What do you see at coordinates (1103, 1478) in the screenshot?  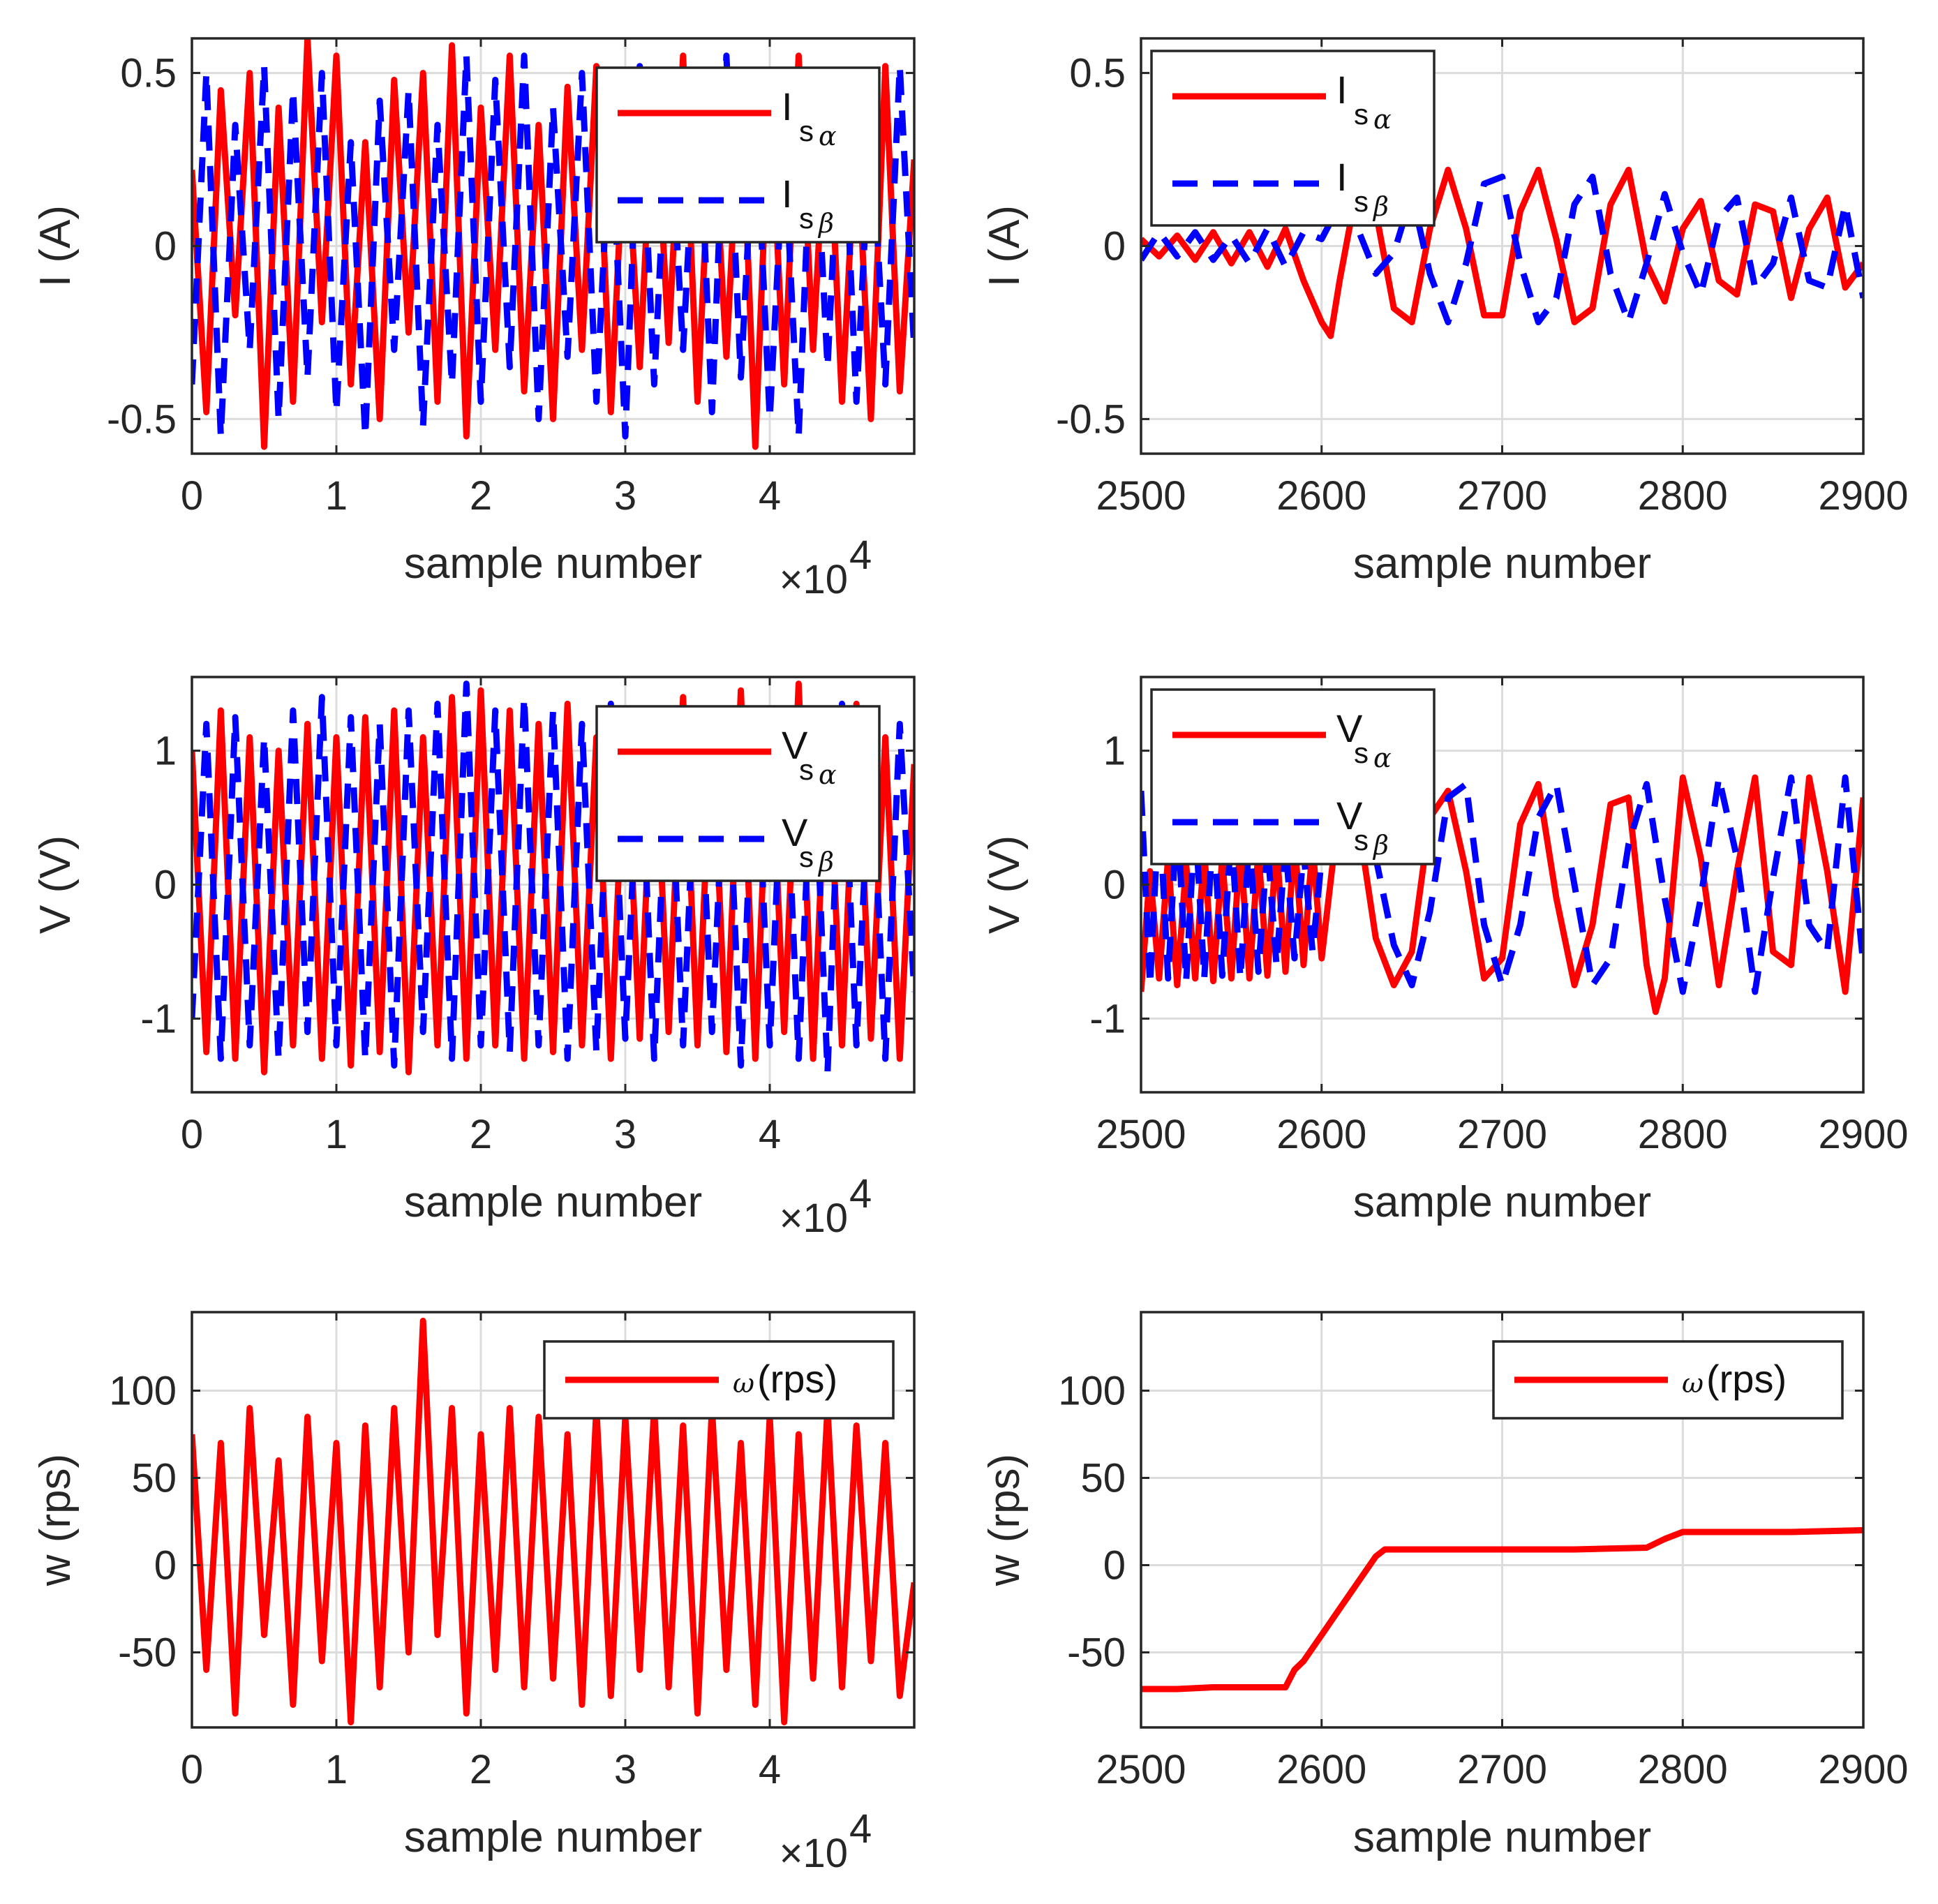 I see `y-tick-label: 50` at bounding box center [1103, 1478].